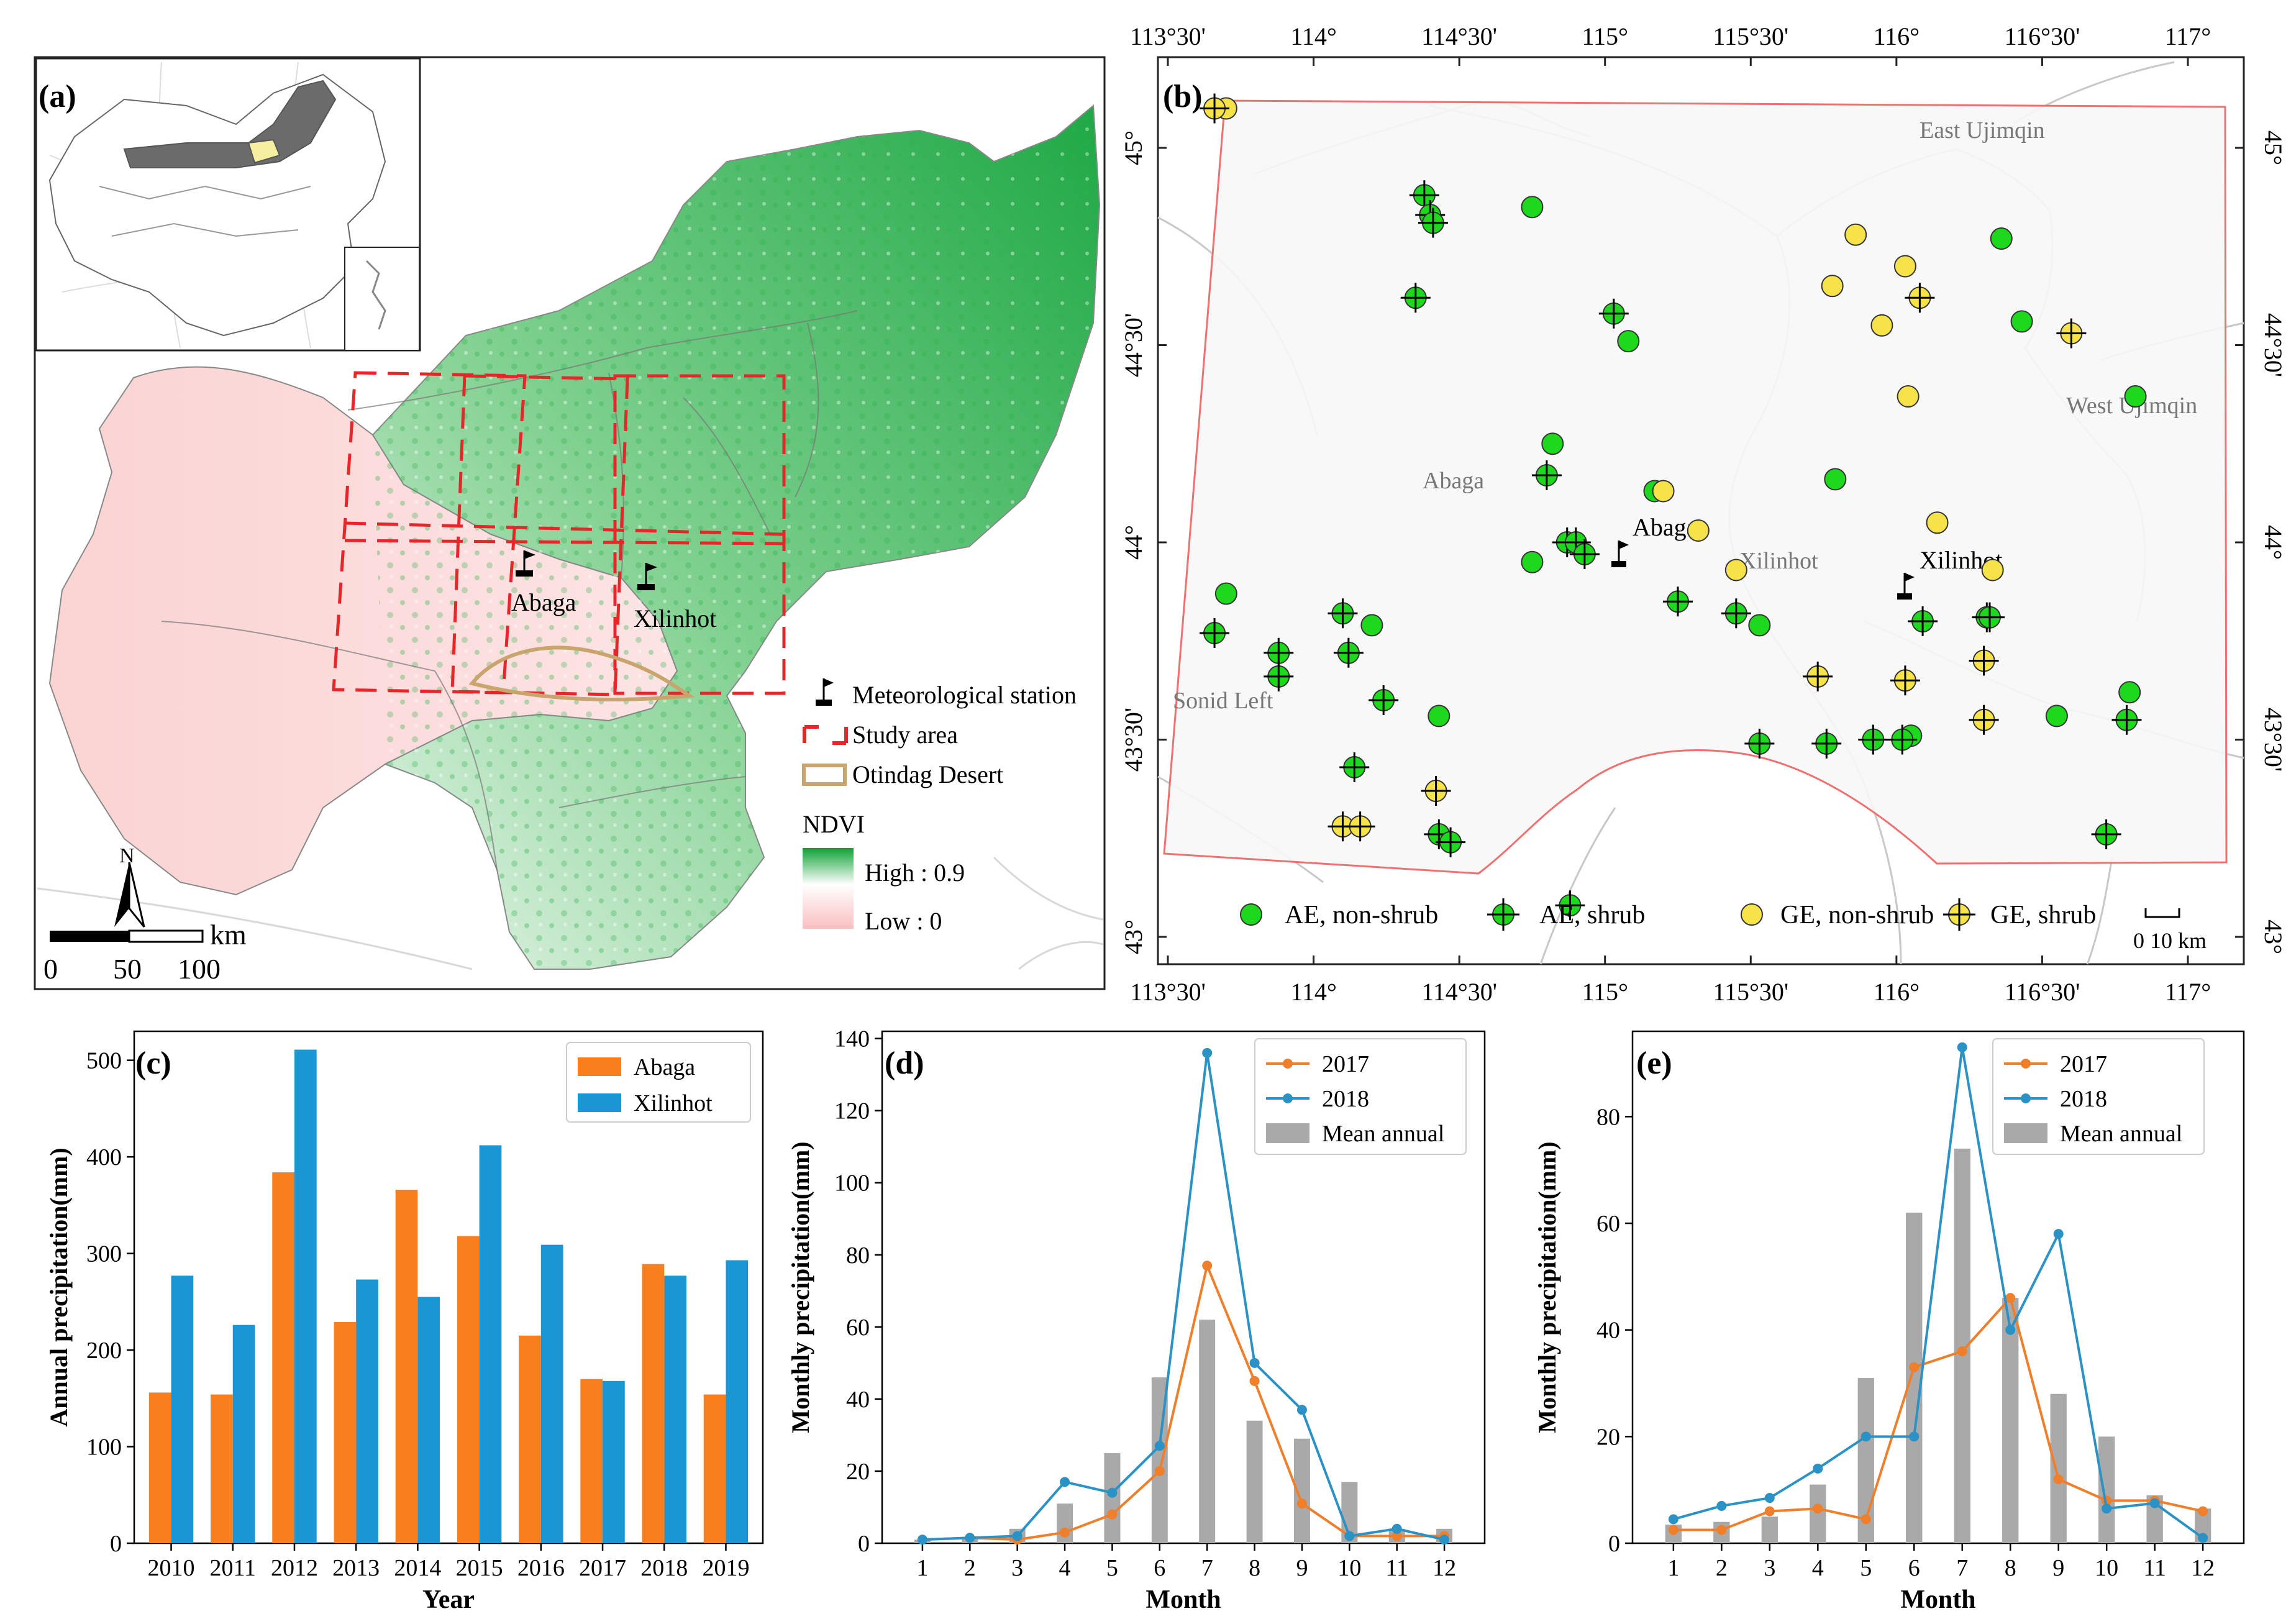 The width and height of the screenshot is (2291, 1624). Describe the element at coordinates (2042, 36) in the screenshot. I see `lon-label-top: 116°30'` at that location.